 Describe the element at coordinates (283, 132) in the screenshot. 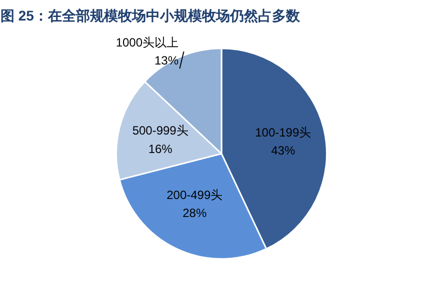

I see `slice-label: 100-199头` at that location.